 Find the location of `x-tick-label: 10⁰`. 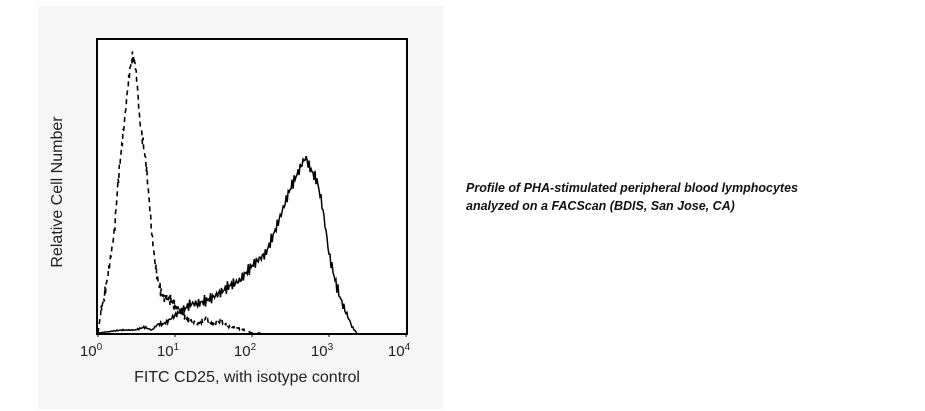

x-tick-label: 10⁰ is located at coordinates (91, 351).